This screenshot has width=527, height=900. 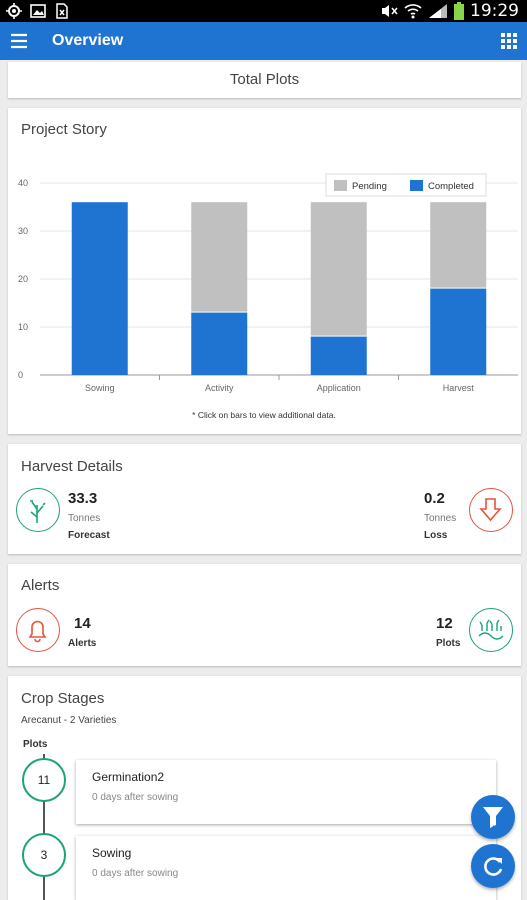 What do you see at coordinates (491, 630) in the screenshot?
I see `field-icon` at bounding box center [491, 630].